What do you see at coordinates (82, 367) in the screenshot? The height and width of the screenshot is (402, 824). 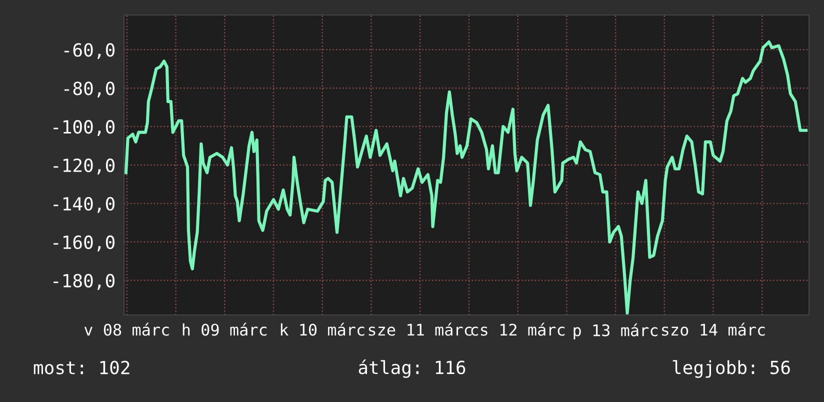 I see `text: most: 102` at bounding box center [82, 367].